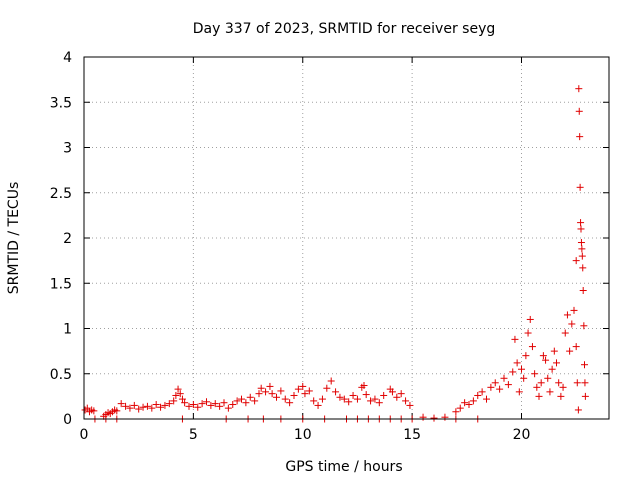  Describe the element at coordinates (67, 149) in the screenshot. I see `y-tick-label: 3` at that location.